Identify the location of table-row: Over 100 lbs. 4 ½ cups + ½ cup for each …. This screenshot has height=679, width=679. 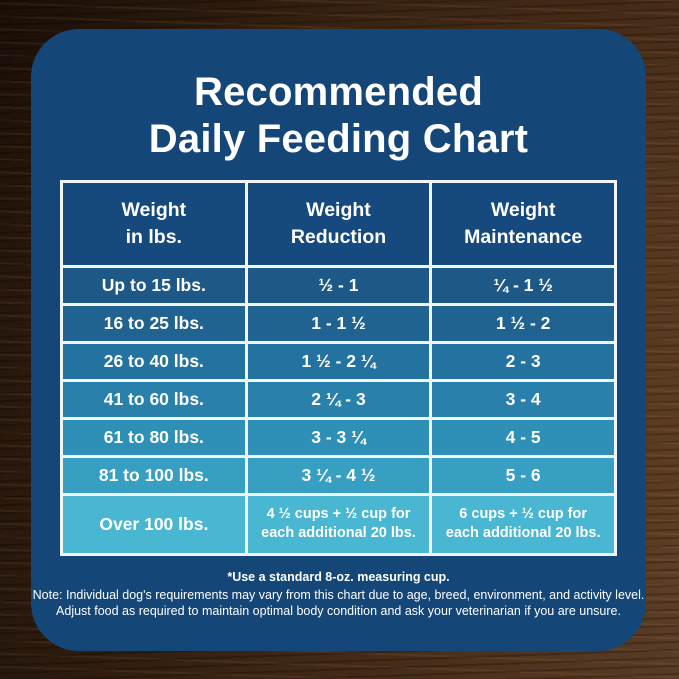
(338, 524).